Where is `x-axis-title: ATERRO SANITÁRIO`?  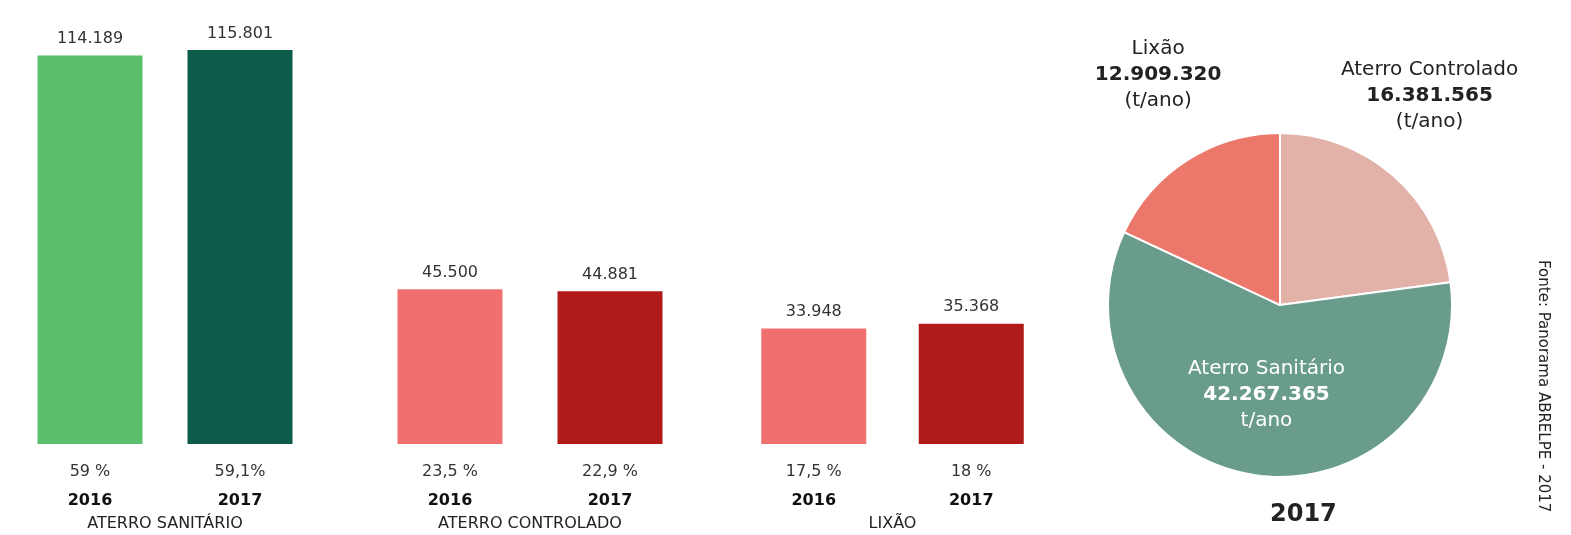 x-axis-title: ATERRO SANITÁRIO is located at coordinates (165, 522).